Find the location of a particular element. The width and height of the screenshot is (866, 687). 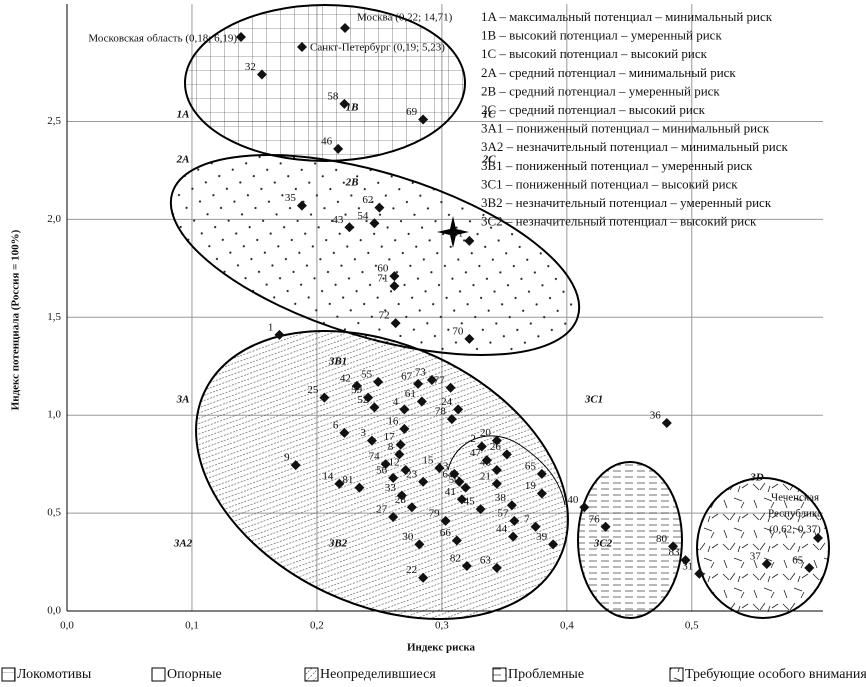

annotation: Чеченская is located at coordinates (795, 498).